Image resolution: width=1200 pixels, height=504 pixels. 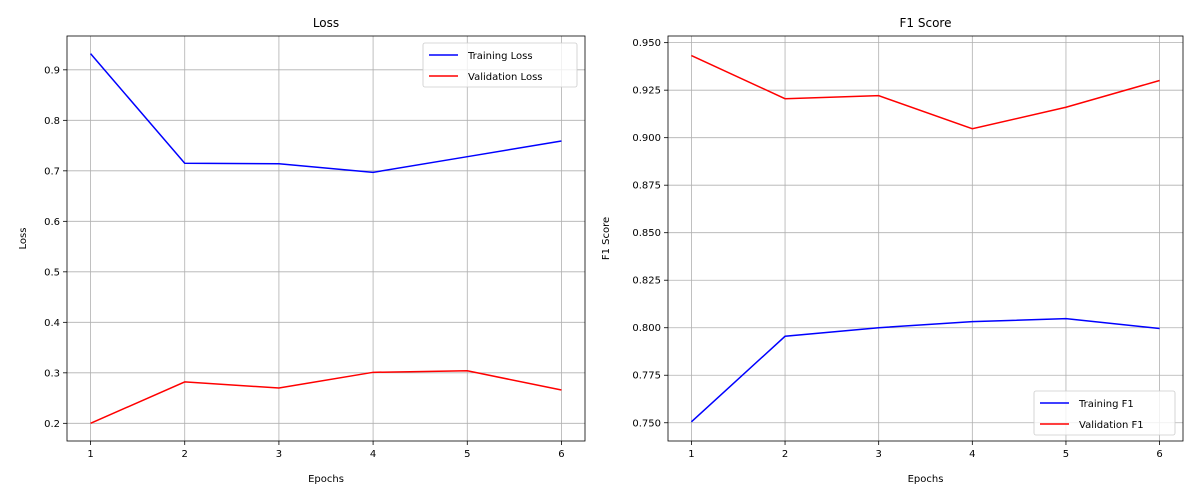 I want to click on series-line-training-loss, so click(x=325, y=113).